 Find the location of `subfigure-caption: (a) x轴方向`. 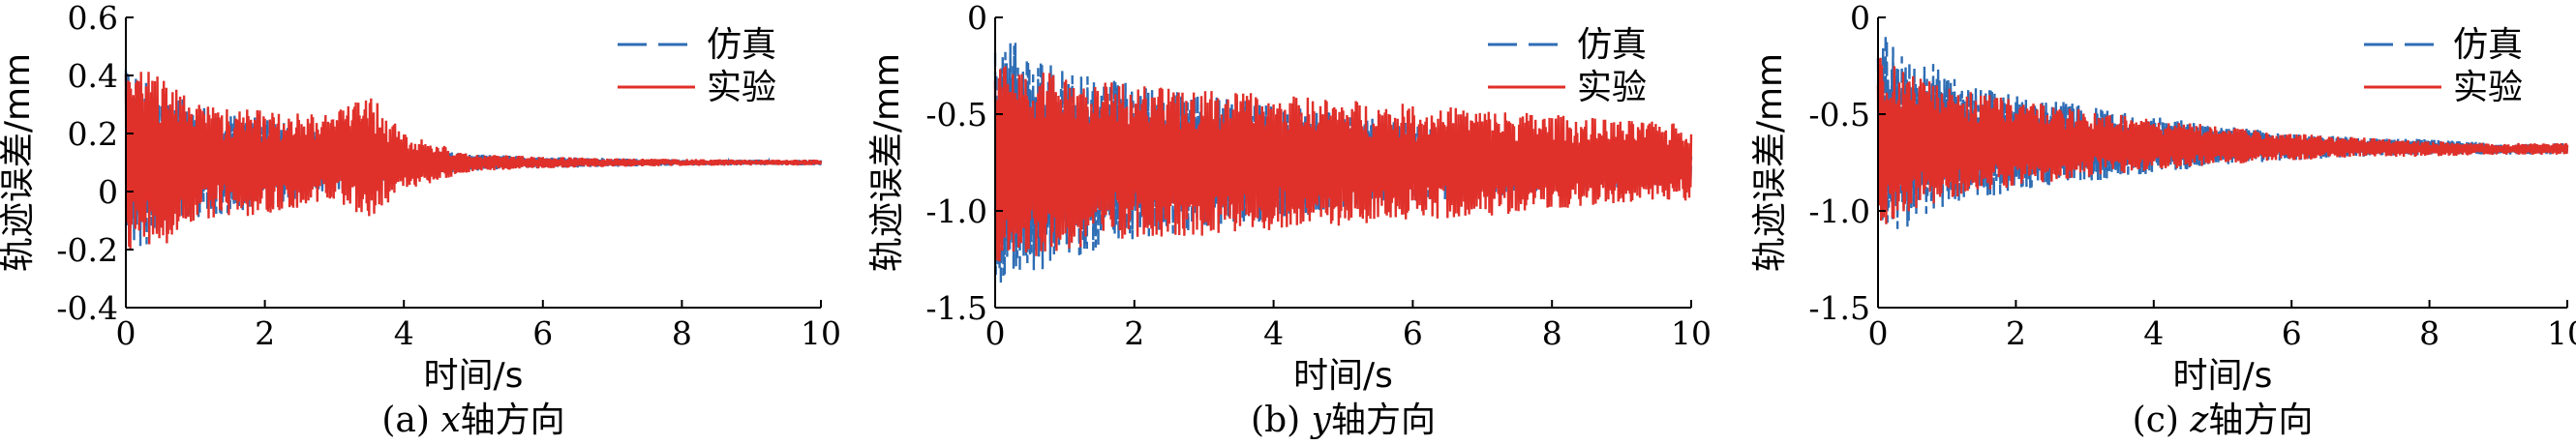

subfigure-caption: (a) x轴方向 is located at coordinates (473, 420).